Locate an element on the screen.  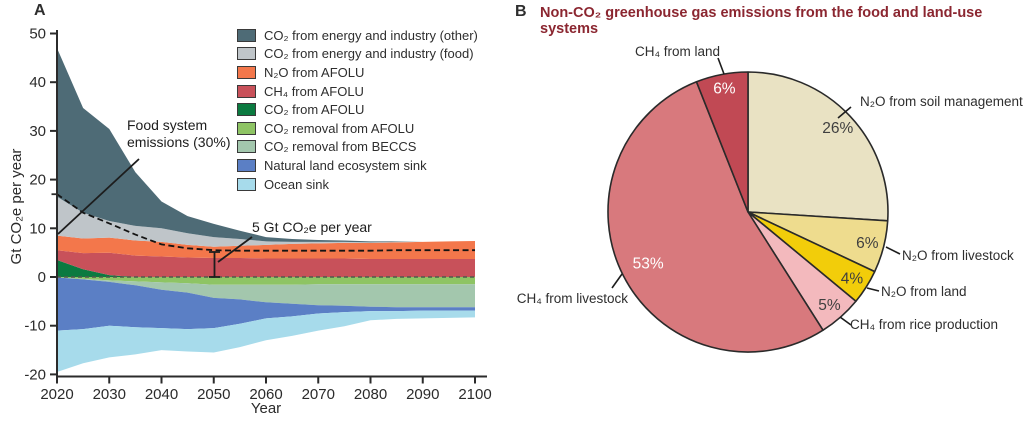
area-co2-afolu is located at coordinates (266, 268).